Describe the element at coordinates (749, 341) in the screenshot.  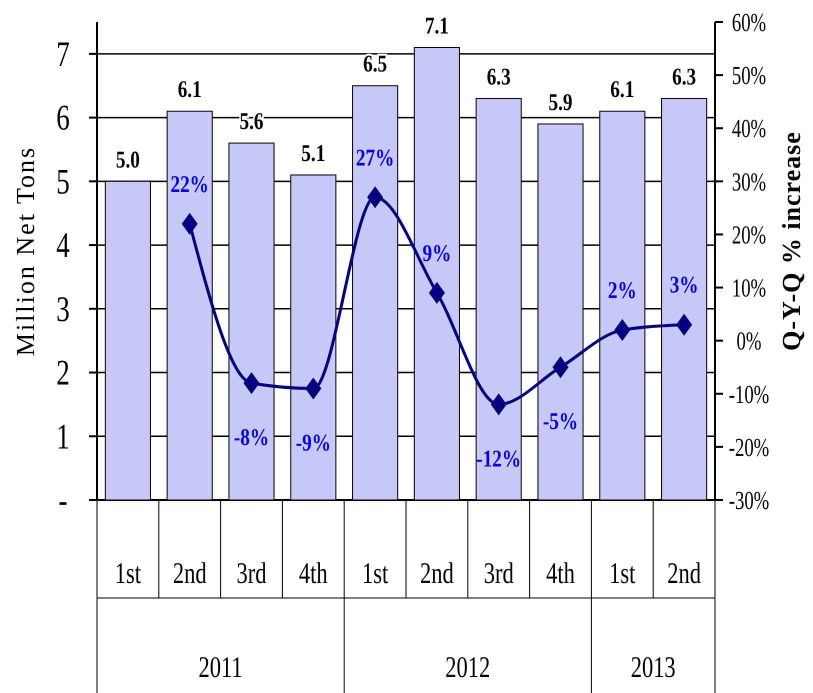
I see `y2-tick-label: 0%` at that location.